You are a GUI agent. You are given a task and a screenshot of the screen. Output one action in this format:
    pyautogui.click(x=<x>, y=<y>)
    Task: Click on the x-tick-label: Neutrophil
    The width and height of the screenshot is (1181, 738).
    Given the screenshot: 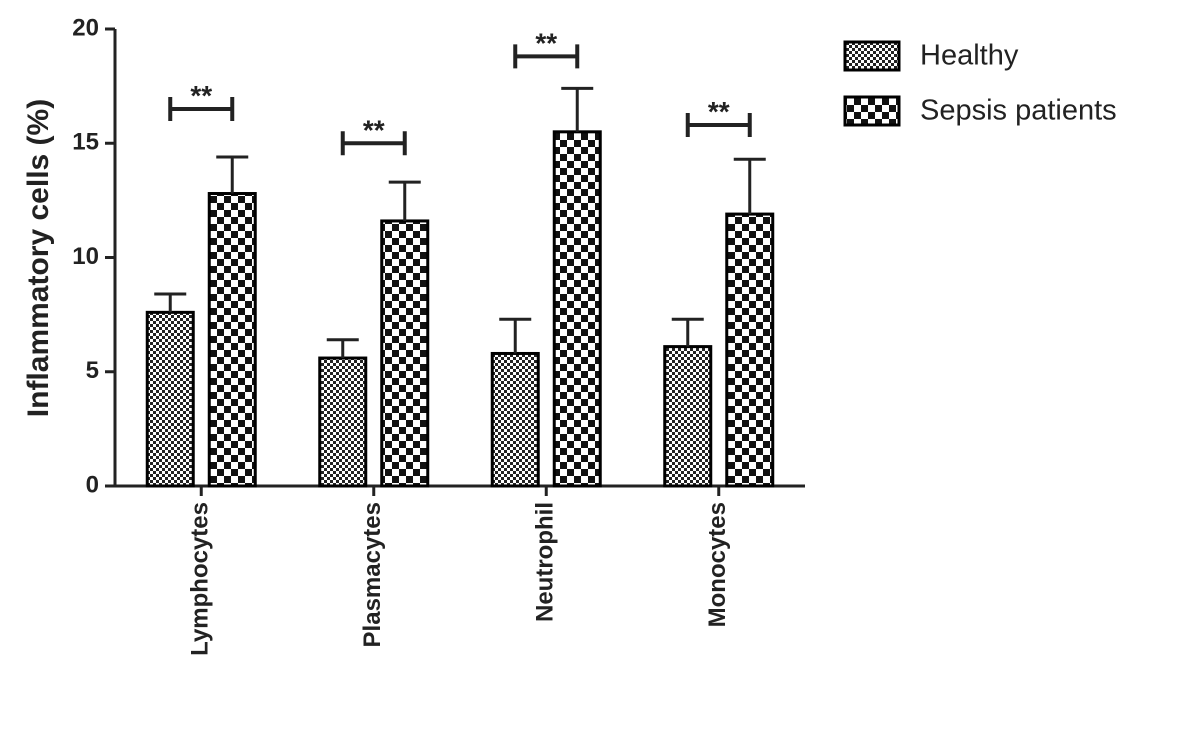 What is the action you would take?
    pyautogui.click(x=545, y=562)
    